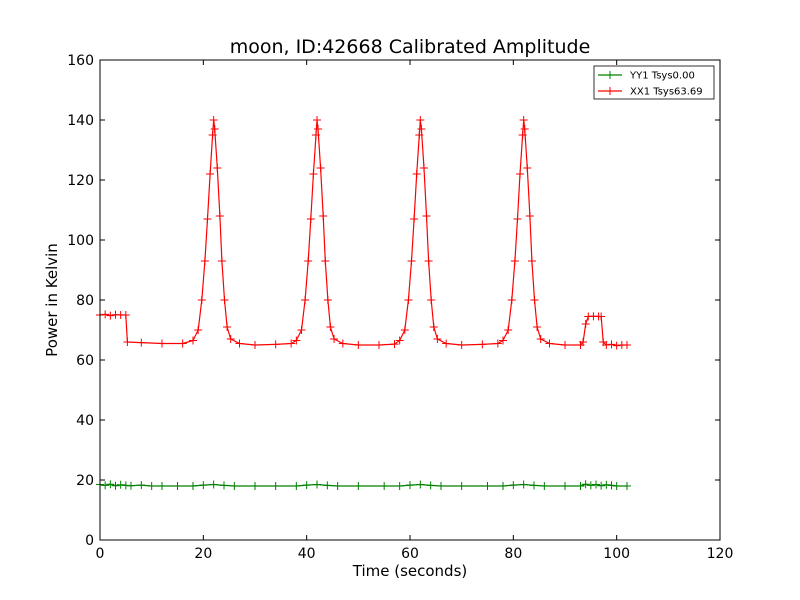 Image resolution: width=800 pixels, height=600 pixels. What do you see at coordinates (513, 554) in the screenshot?
I see `x-tick-label: 80` at bounding box center [513, 554].